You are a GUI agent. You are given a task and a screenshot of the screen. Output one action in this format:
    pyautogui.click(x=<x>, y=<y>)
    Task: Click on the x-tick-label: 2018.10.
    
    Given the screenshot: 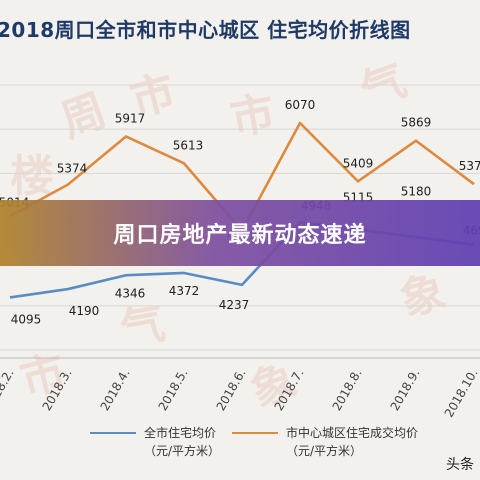 What is the action you would take?
    pyautogui.click(x=461, y=393)
    